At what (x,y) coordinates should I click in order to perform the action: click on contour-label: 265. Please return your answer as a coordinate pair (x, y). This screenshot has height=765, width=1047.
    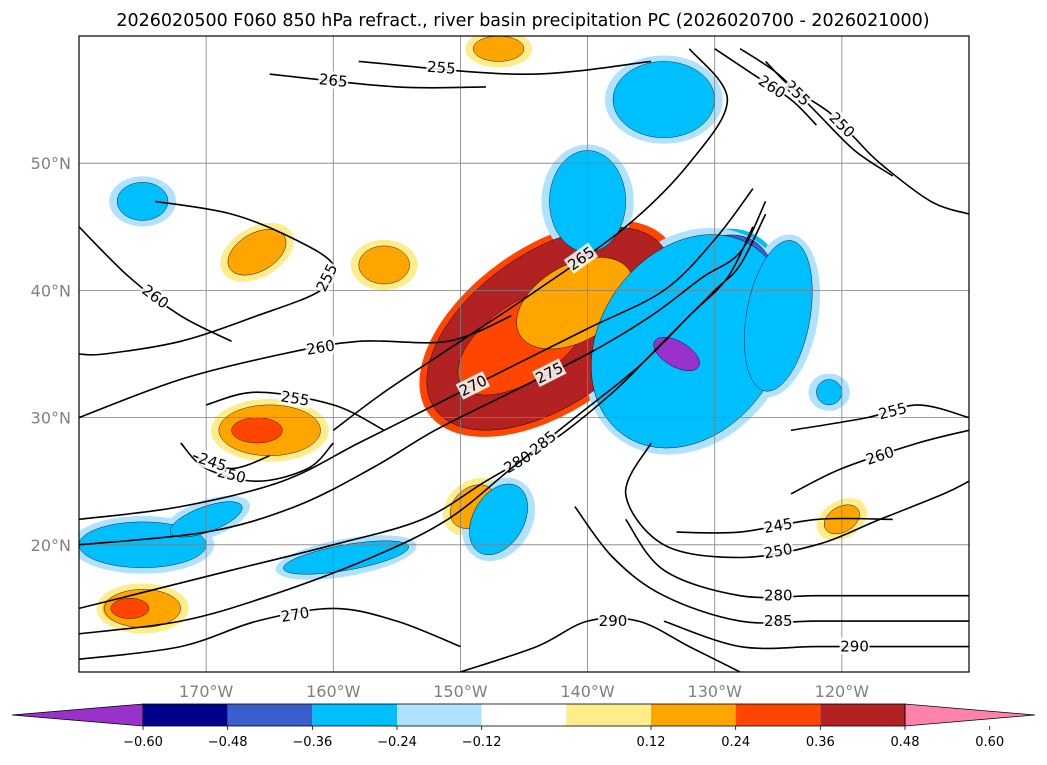
    Looking at the image, I should click on (333, 80).